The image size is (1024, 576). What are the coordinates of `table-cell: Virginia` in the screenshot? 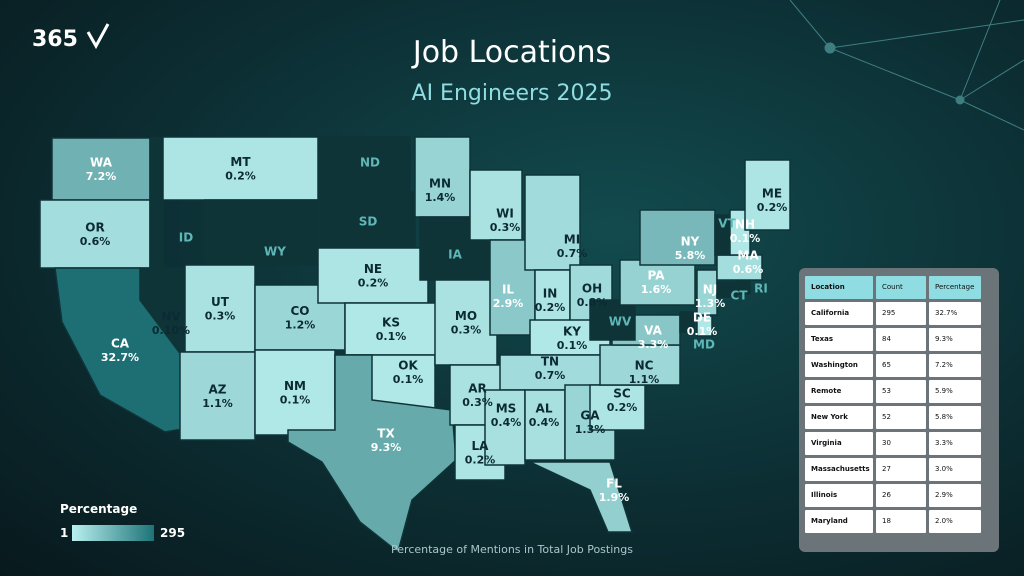 It's located at (839, 443).